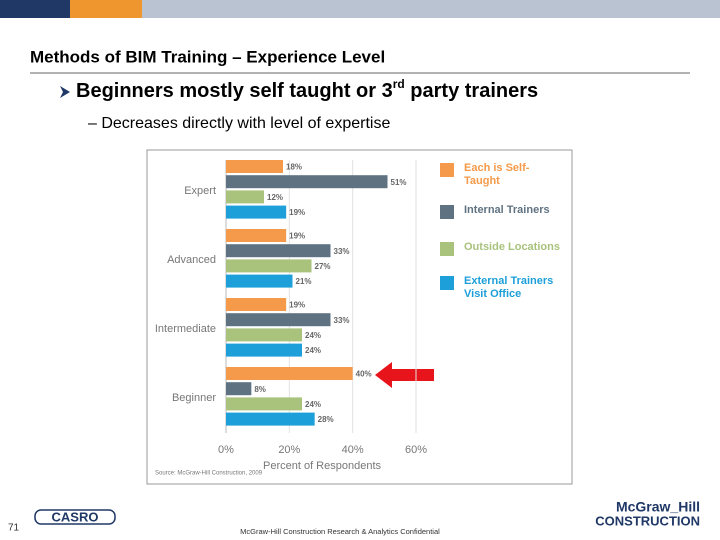 The image size is (720, 540). What do you see at coordinates (322, 466) in the screenshot?
I see `x-axis-title: Percent of Respondents` at bounding box center [322, 466].